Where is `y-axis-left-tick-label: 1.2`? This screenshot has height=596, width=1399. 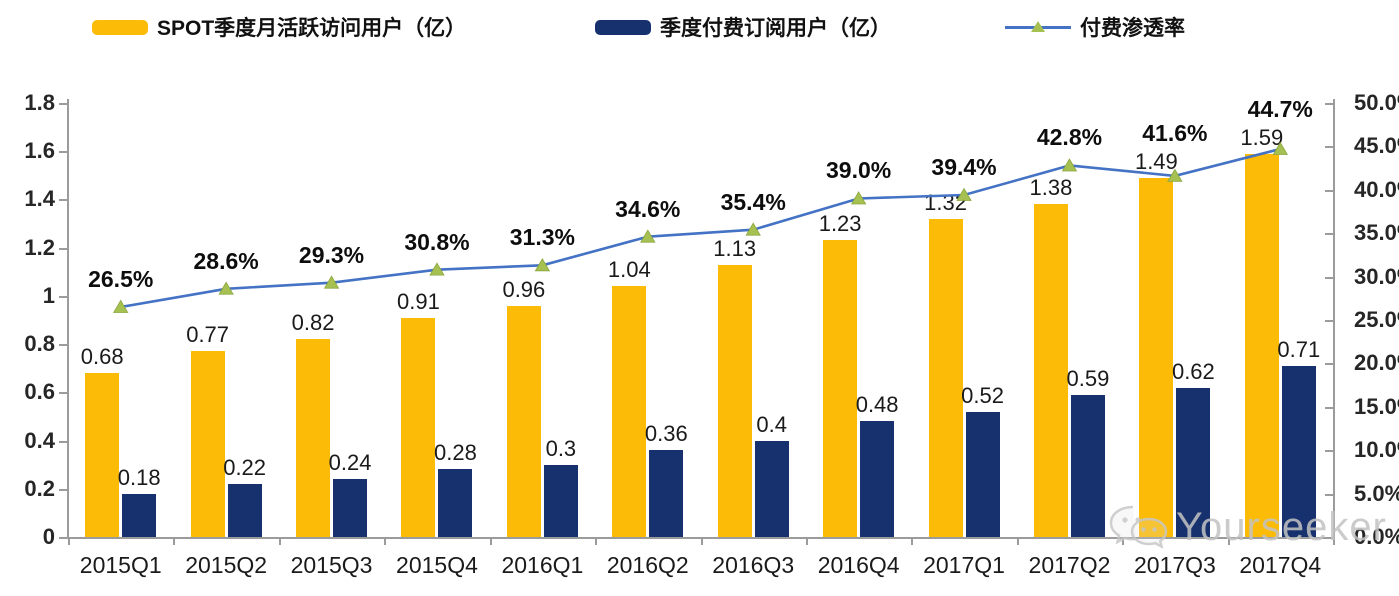
y-axis-left-tick-label: 1.2 is located at coordinates (39, 247).